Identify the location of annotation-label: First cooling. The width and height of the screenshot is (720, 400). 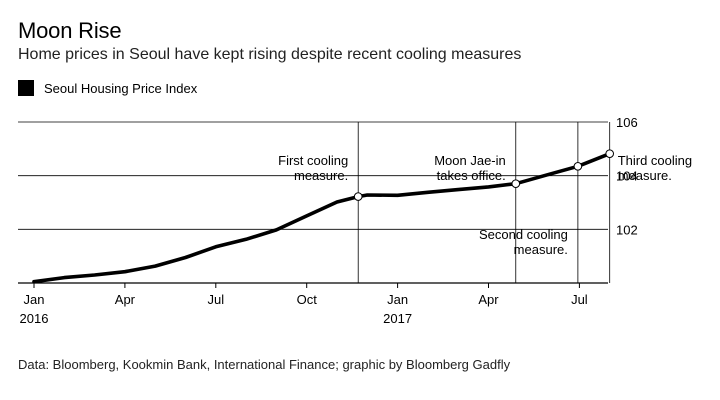
(313, 160).